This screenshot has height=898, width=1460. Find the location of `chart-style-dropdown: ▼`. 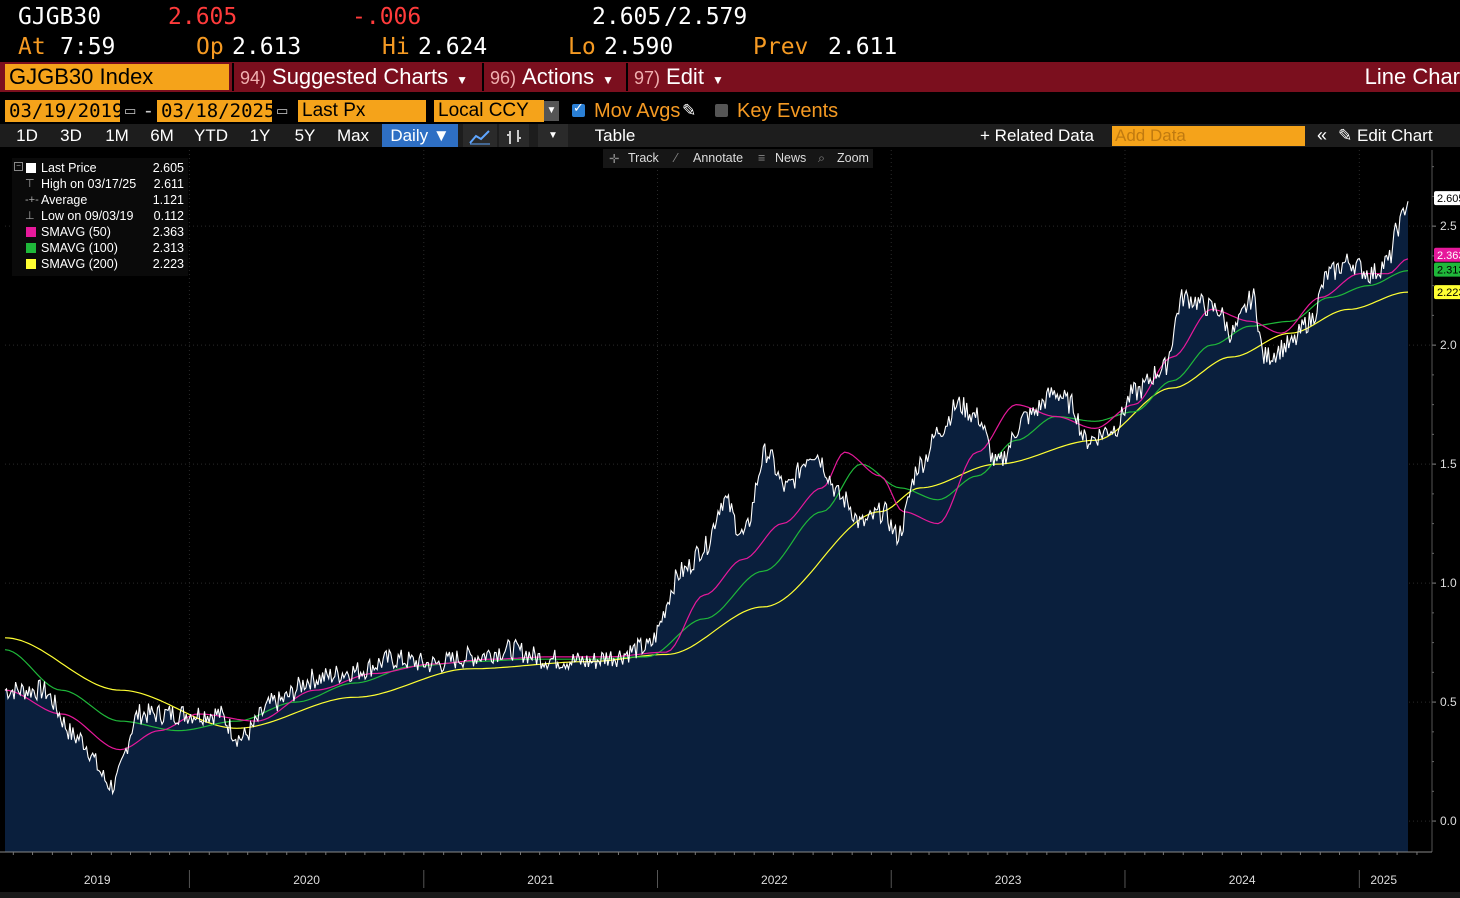

chart-style-dropdown: ▼ is located at coordinates (553, 135).